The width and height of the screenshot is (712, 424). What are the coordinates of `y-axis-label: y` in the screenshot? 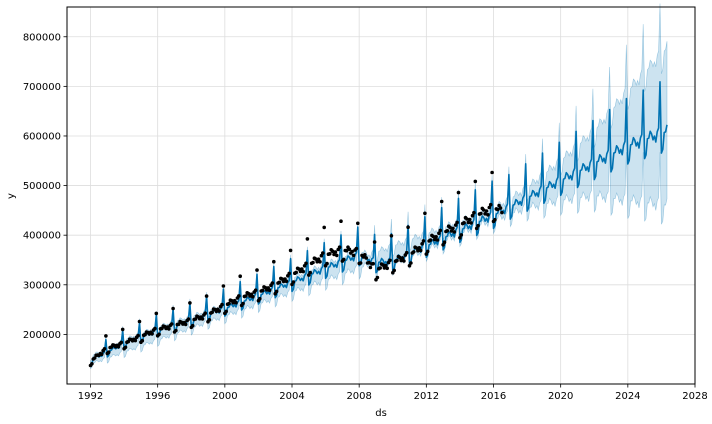 It's located at (11, 196).